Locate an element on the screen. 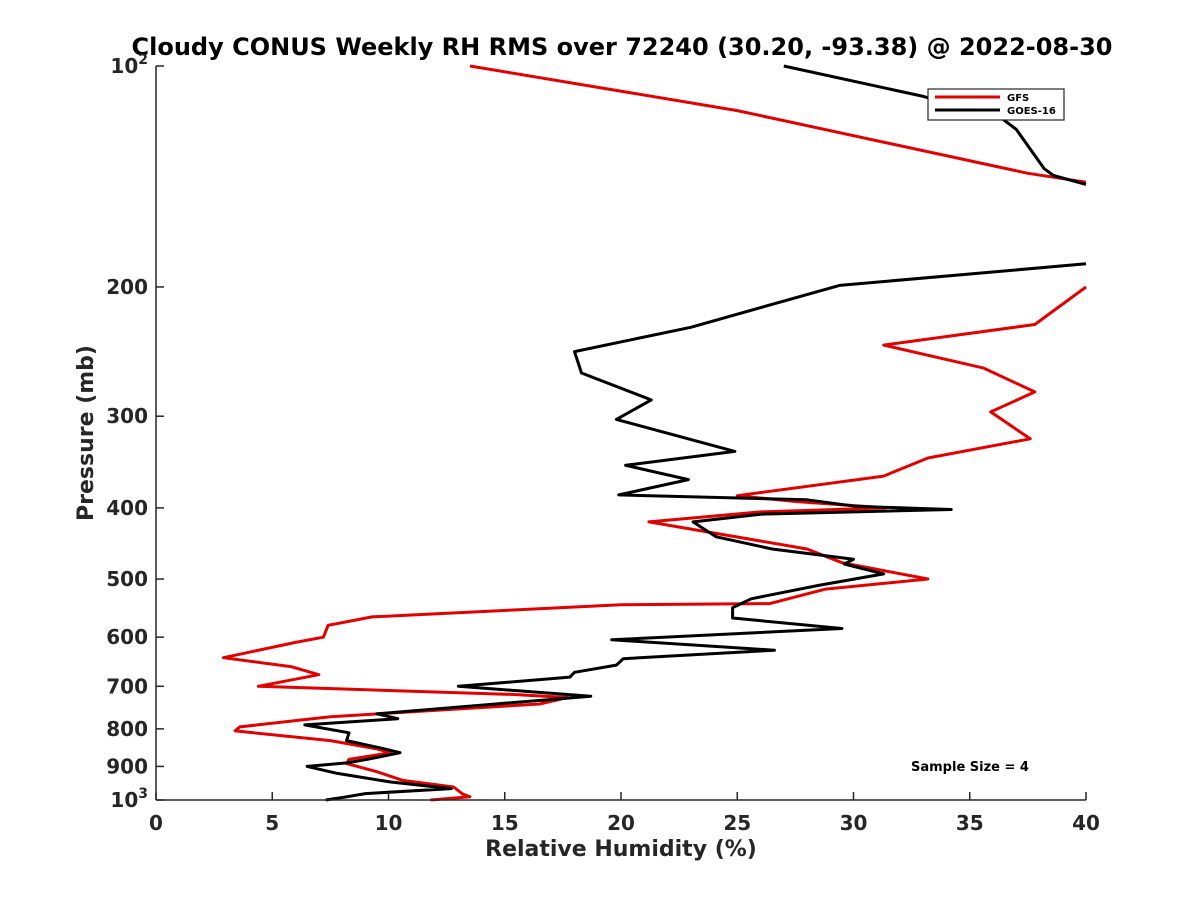  x-tick-label: 20 is located at coordinates (621, 823).